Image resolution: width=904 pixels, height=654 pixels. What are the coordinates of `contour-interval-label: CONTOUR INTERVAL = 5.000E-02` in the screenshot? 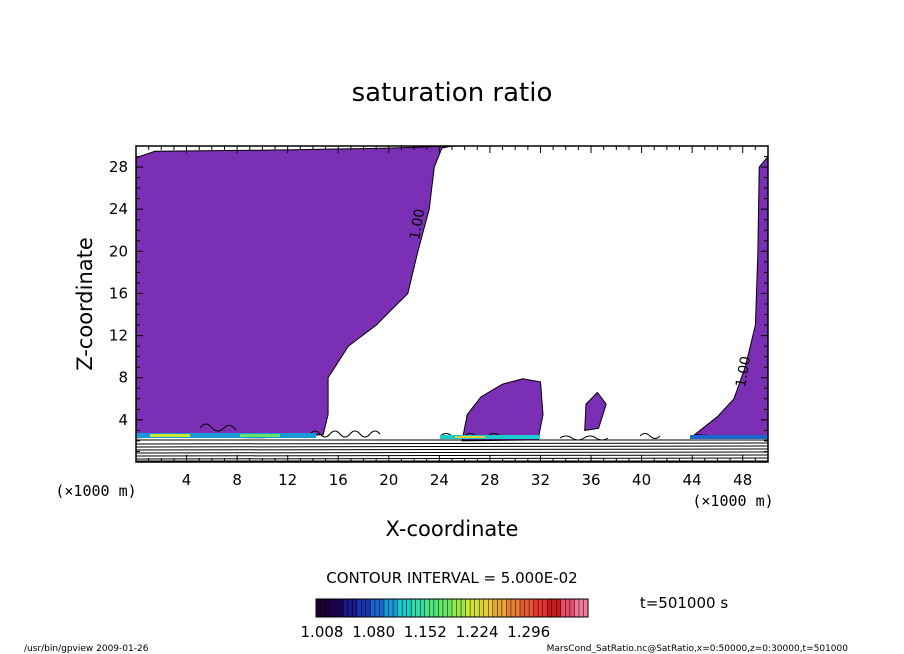 It's located at (451, 578).